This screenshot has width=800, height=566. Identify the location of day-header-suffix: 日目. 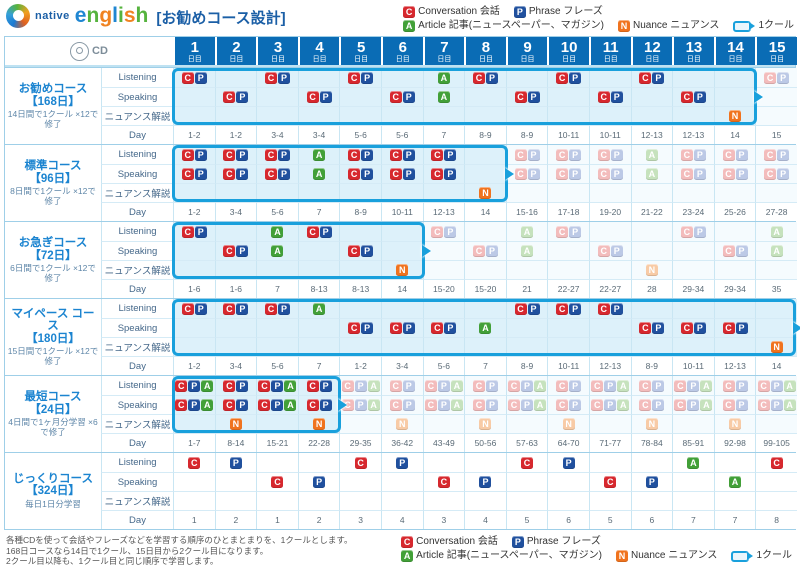
(319, 59).